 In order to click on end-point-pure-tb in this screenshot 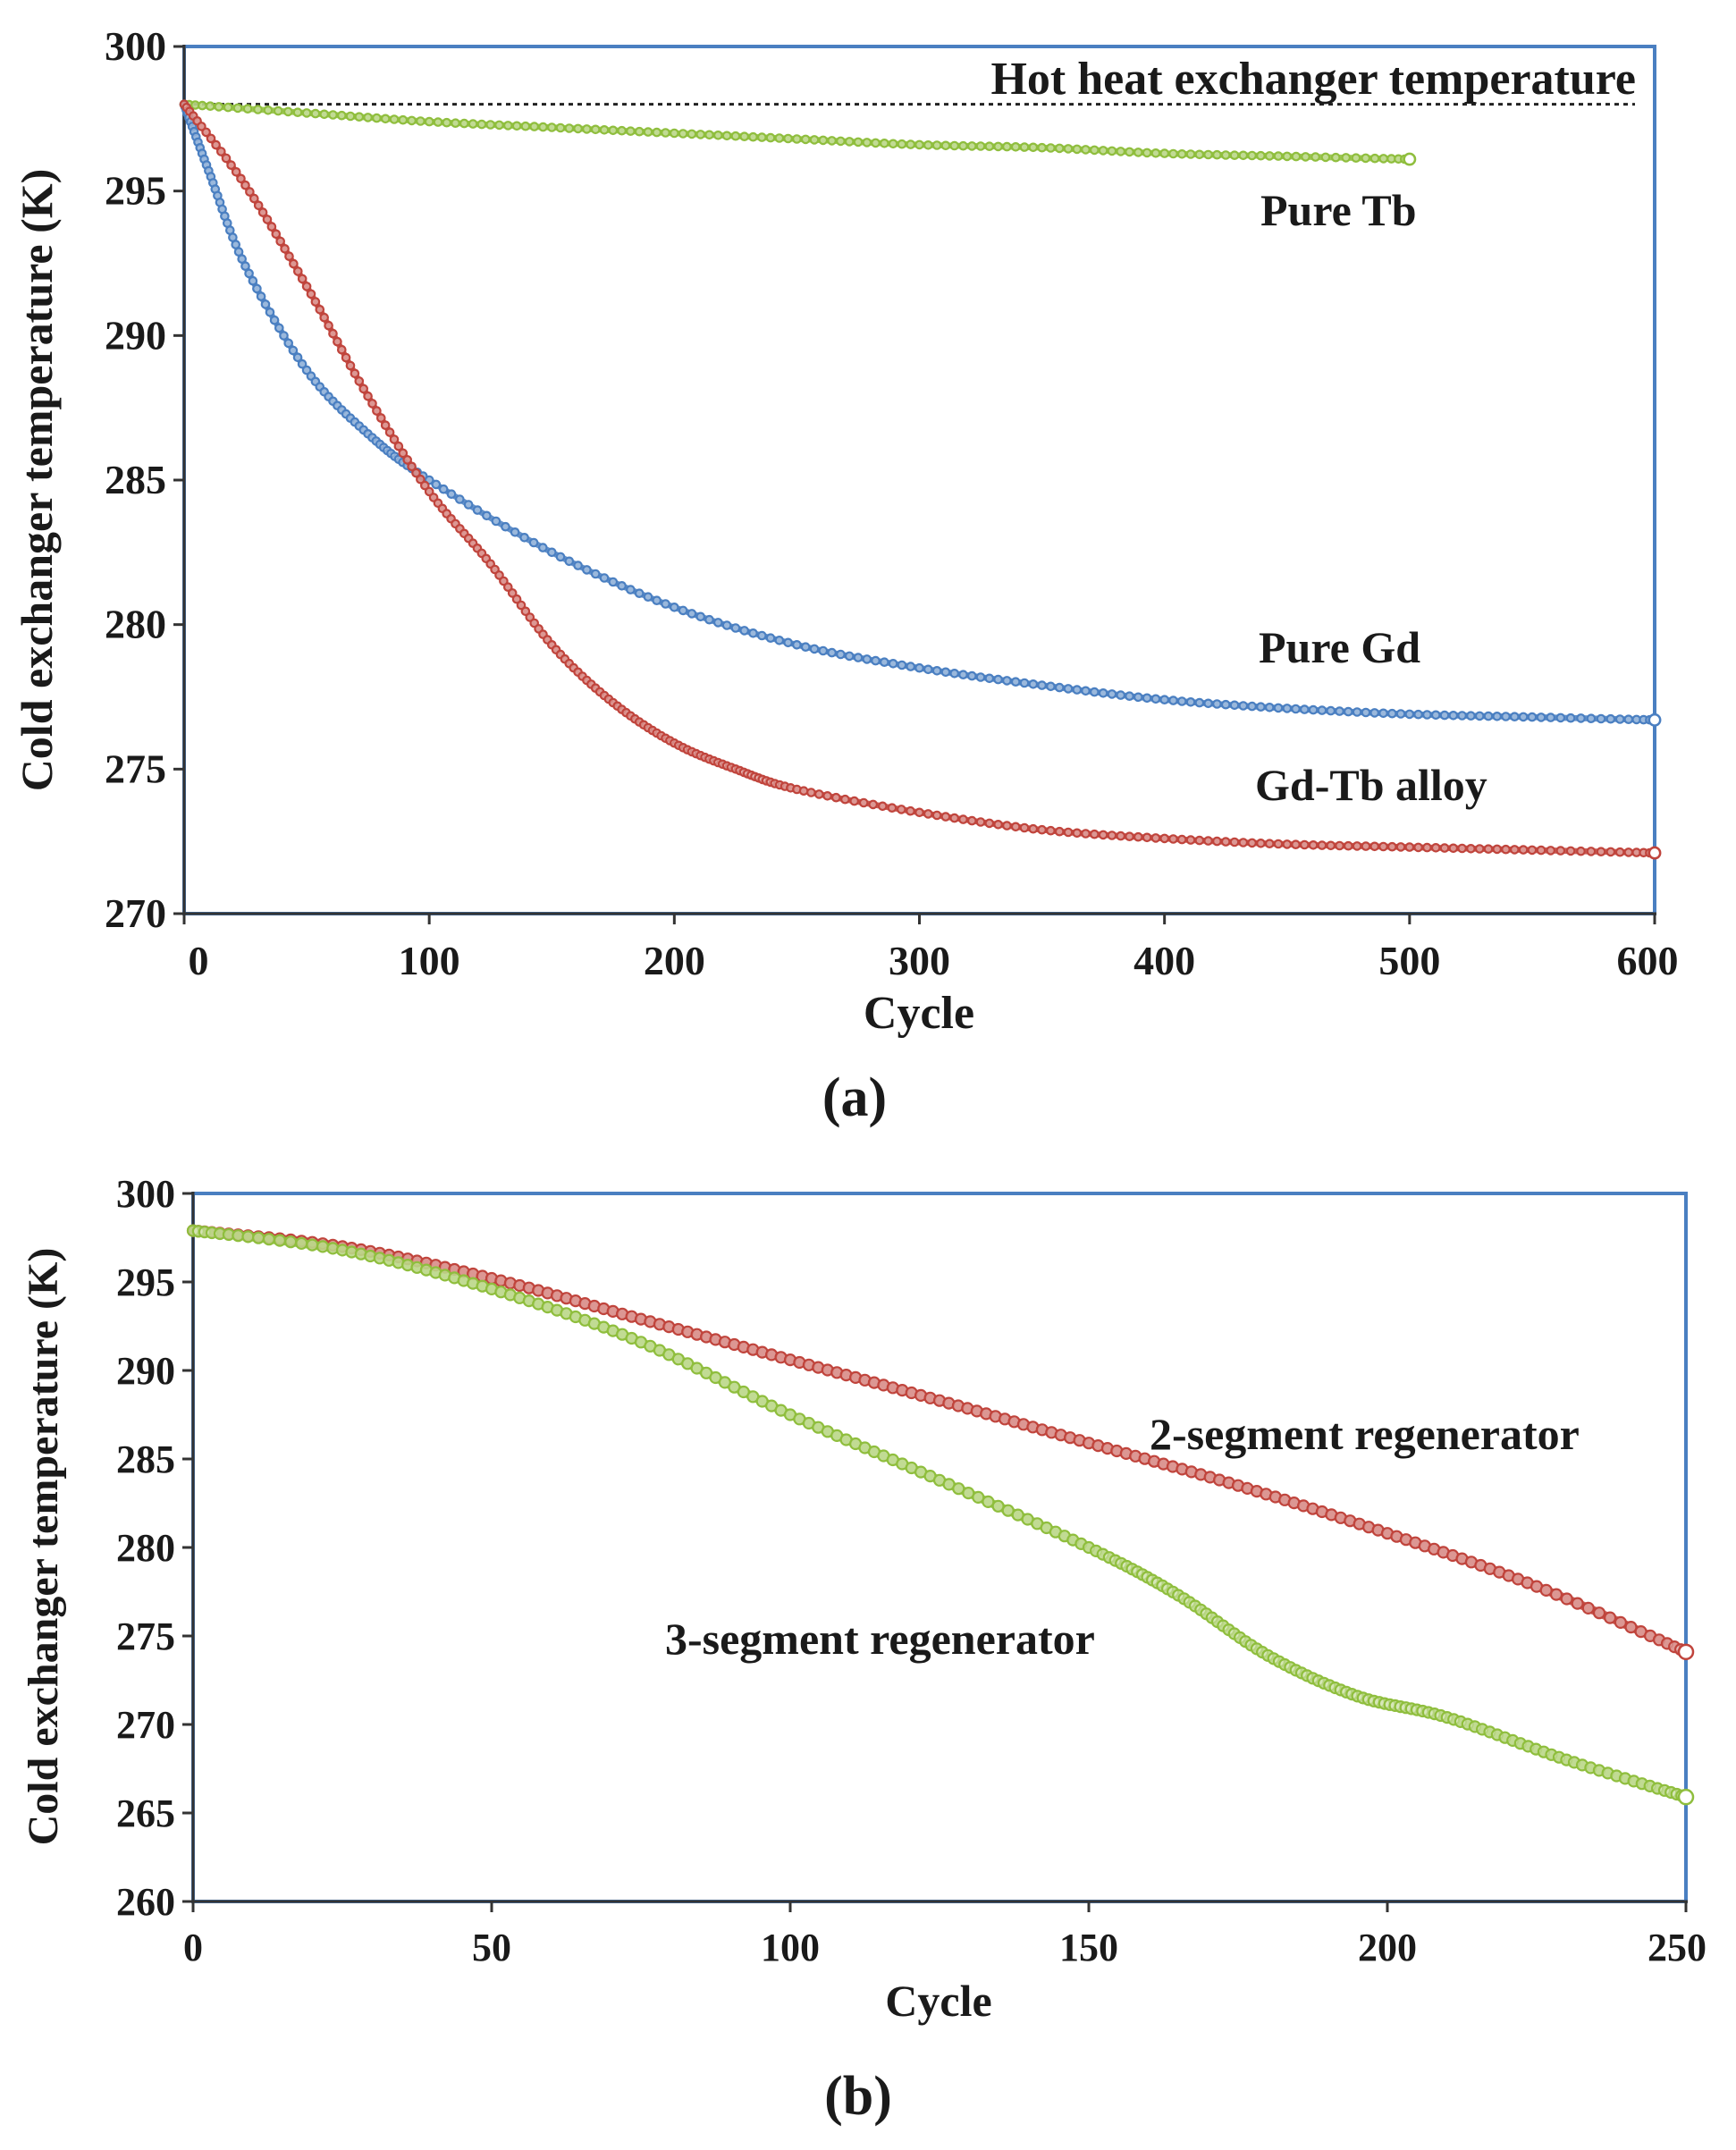, I will do `click(1410, 159)`.